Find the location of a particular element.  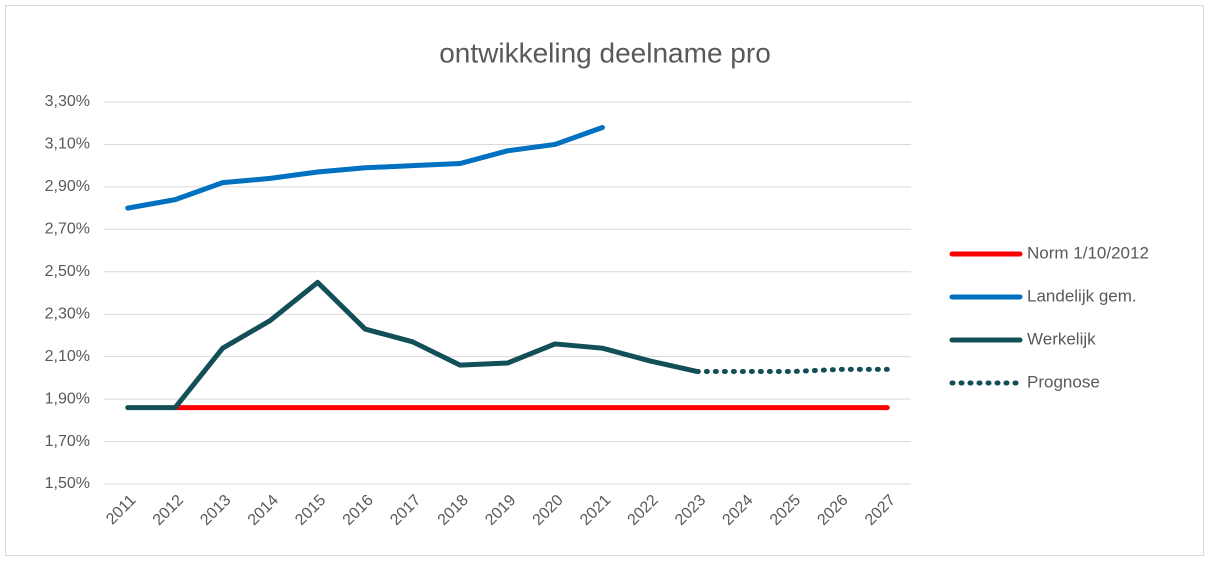

y-tick-label: 2,50% is located at coordinates (67, 271).